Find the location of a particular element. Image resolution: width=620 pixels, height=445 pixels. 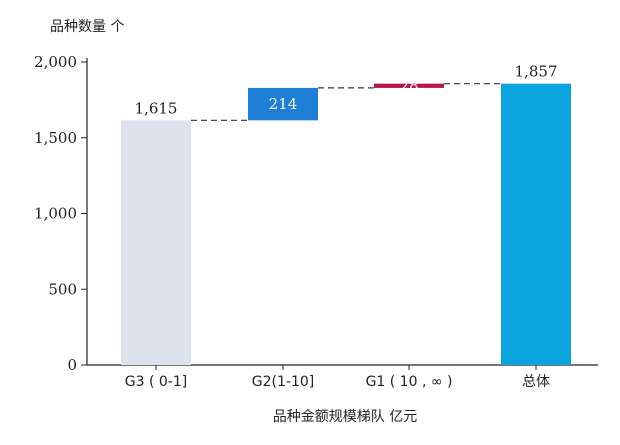

x-axis-title: 品种金额规模梯队 亿元 is located at coordinates (345, 417).